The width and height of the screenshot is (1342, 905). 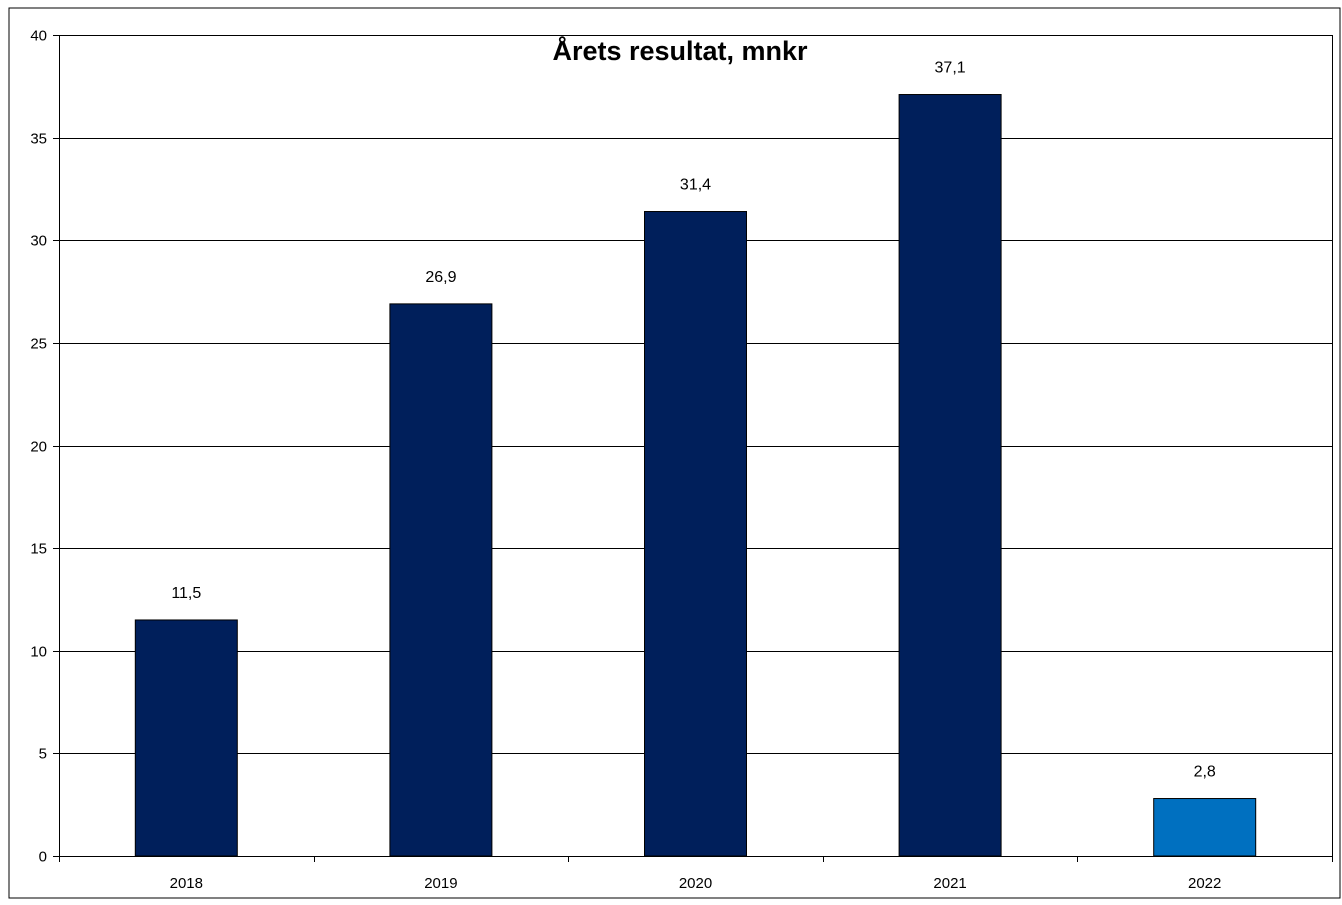 I want to click on x-tick-label-2022: 2022, so click(x=1204, y=883).